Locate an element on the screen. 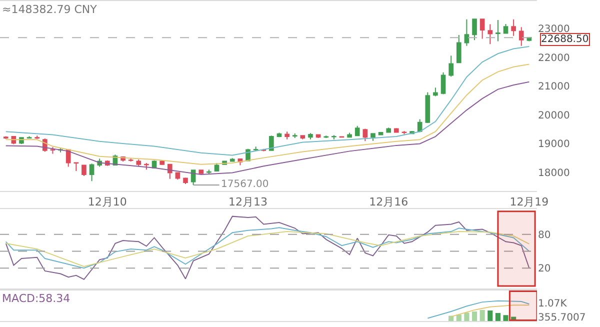  annotation: ≈148382.79 CNY is located at coordinates (50, 9).